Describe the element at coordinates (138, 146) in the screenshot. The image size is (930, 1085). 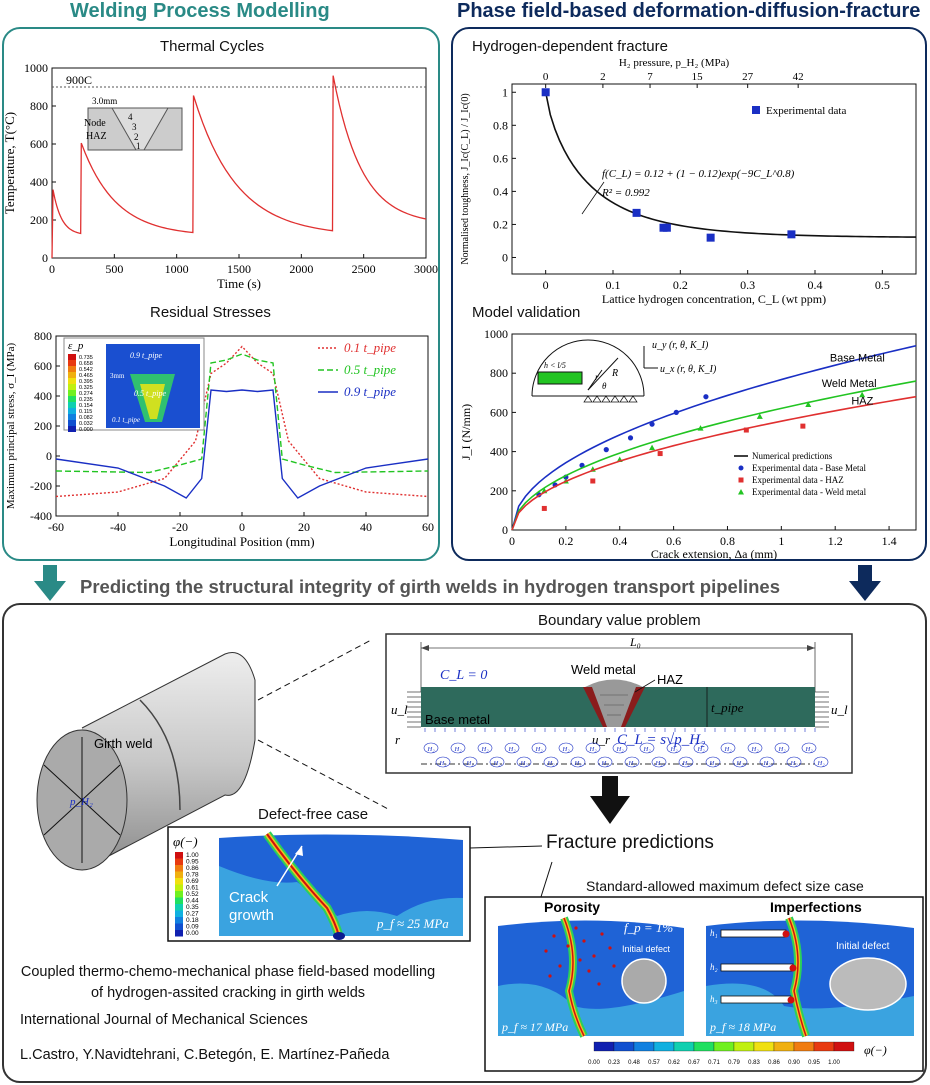
I see `inset-pass-1: 1` at that location.